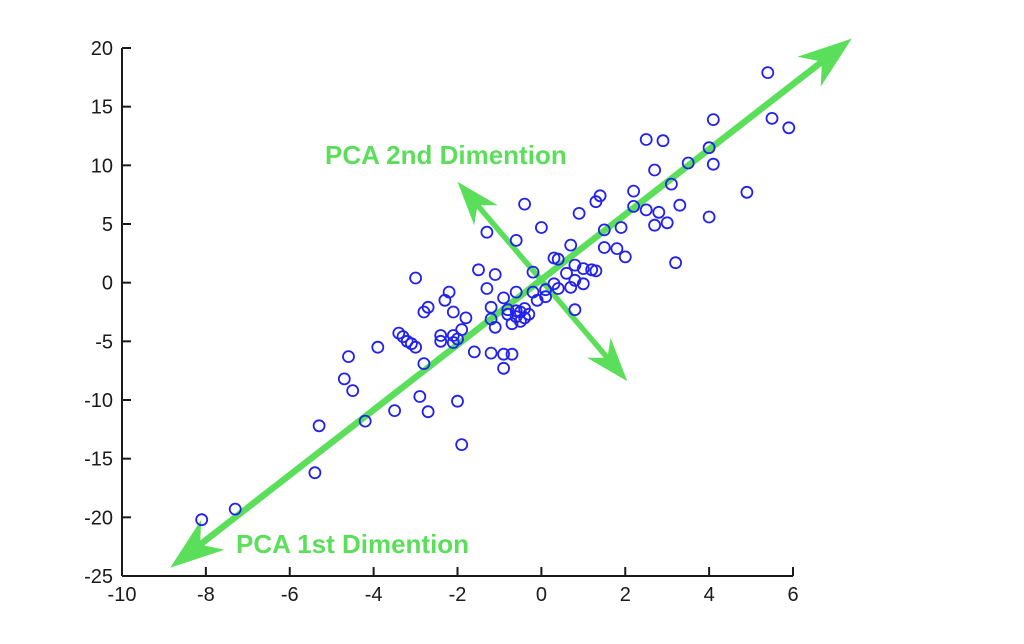 The height and width of the screenshot is (644, 1024). Describe the element at coordinates (625, 595) in the screenshot. I see `x-tick-label: 2` at that location.